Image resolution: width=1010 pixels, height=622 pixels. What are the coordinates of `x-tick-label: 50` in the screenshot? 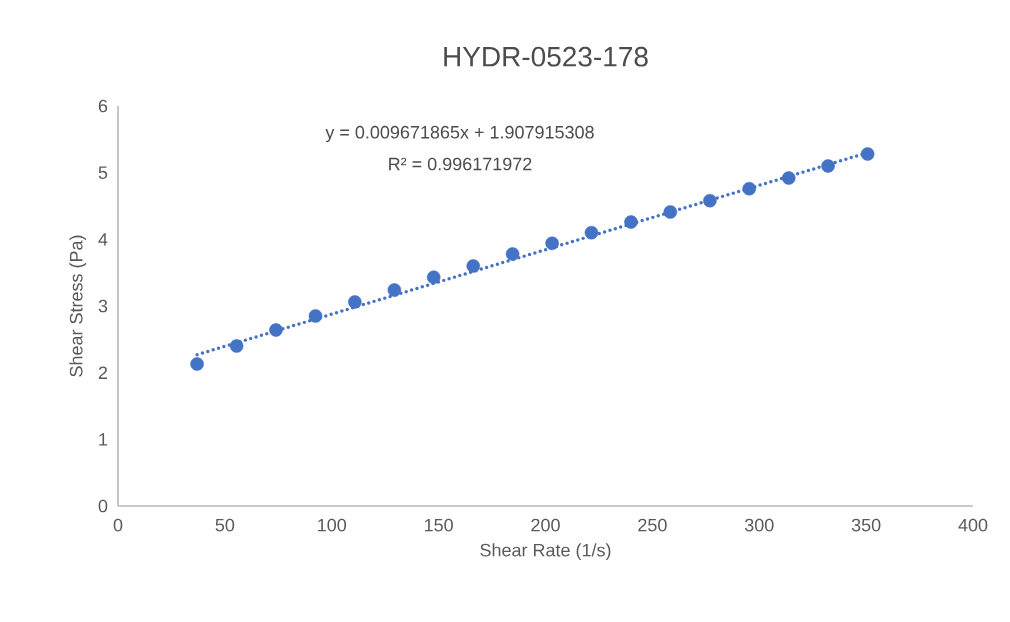 It's located at (225, 525).